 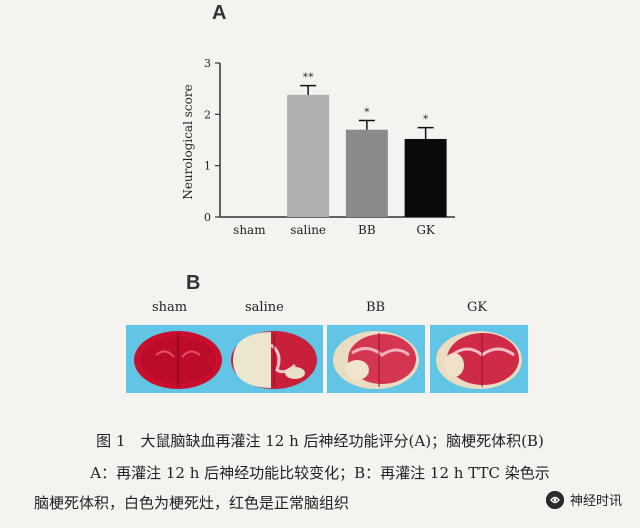 What do you see at coordinates (264, 307) in the screenshot?
I see `brain-label-saline: saline` at bounding box center [264, 307].